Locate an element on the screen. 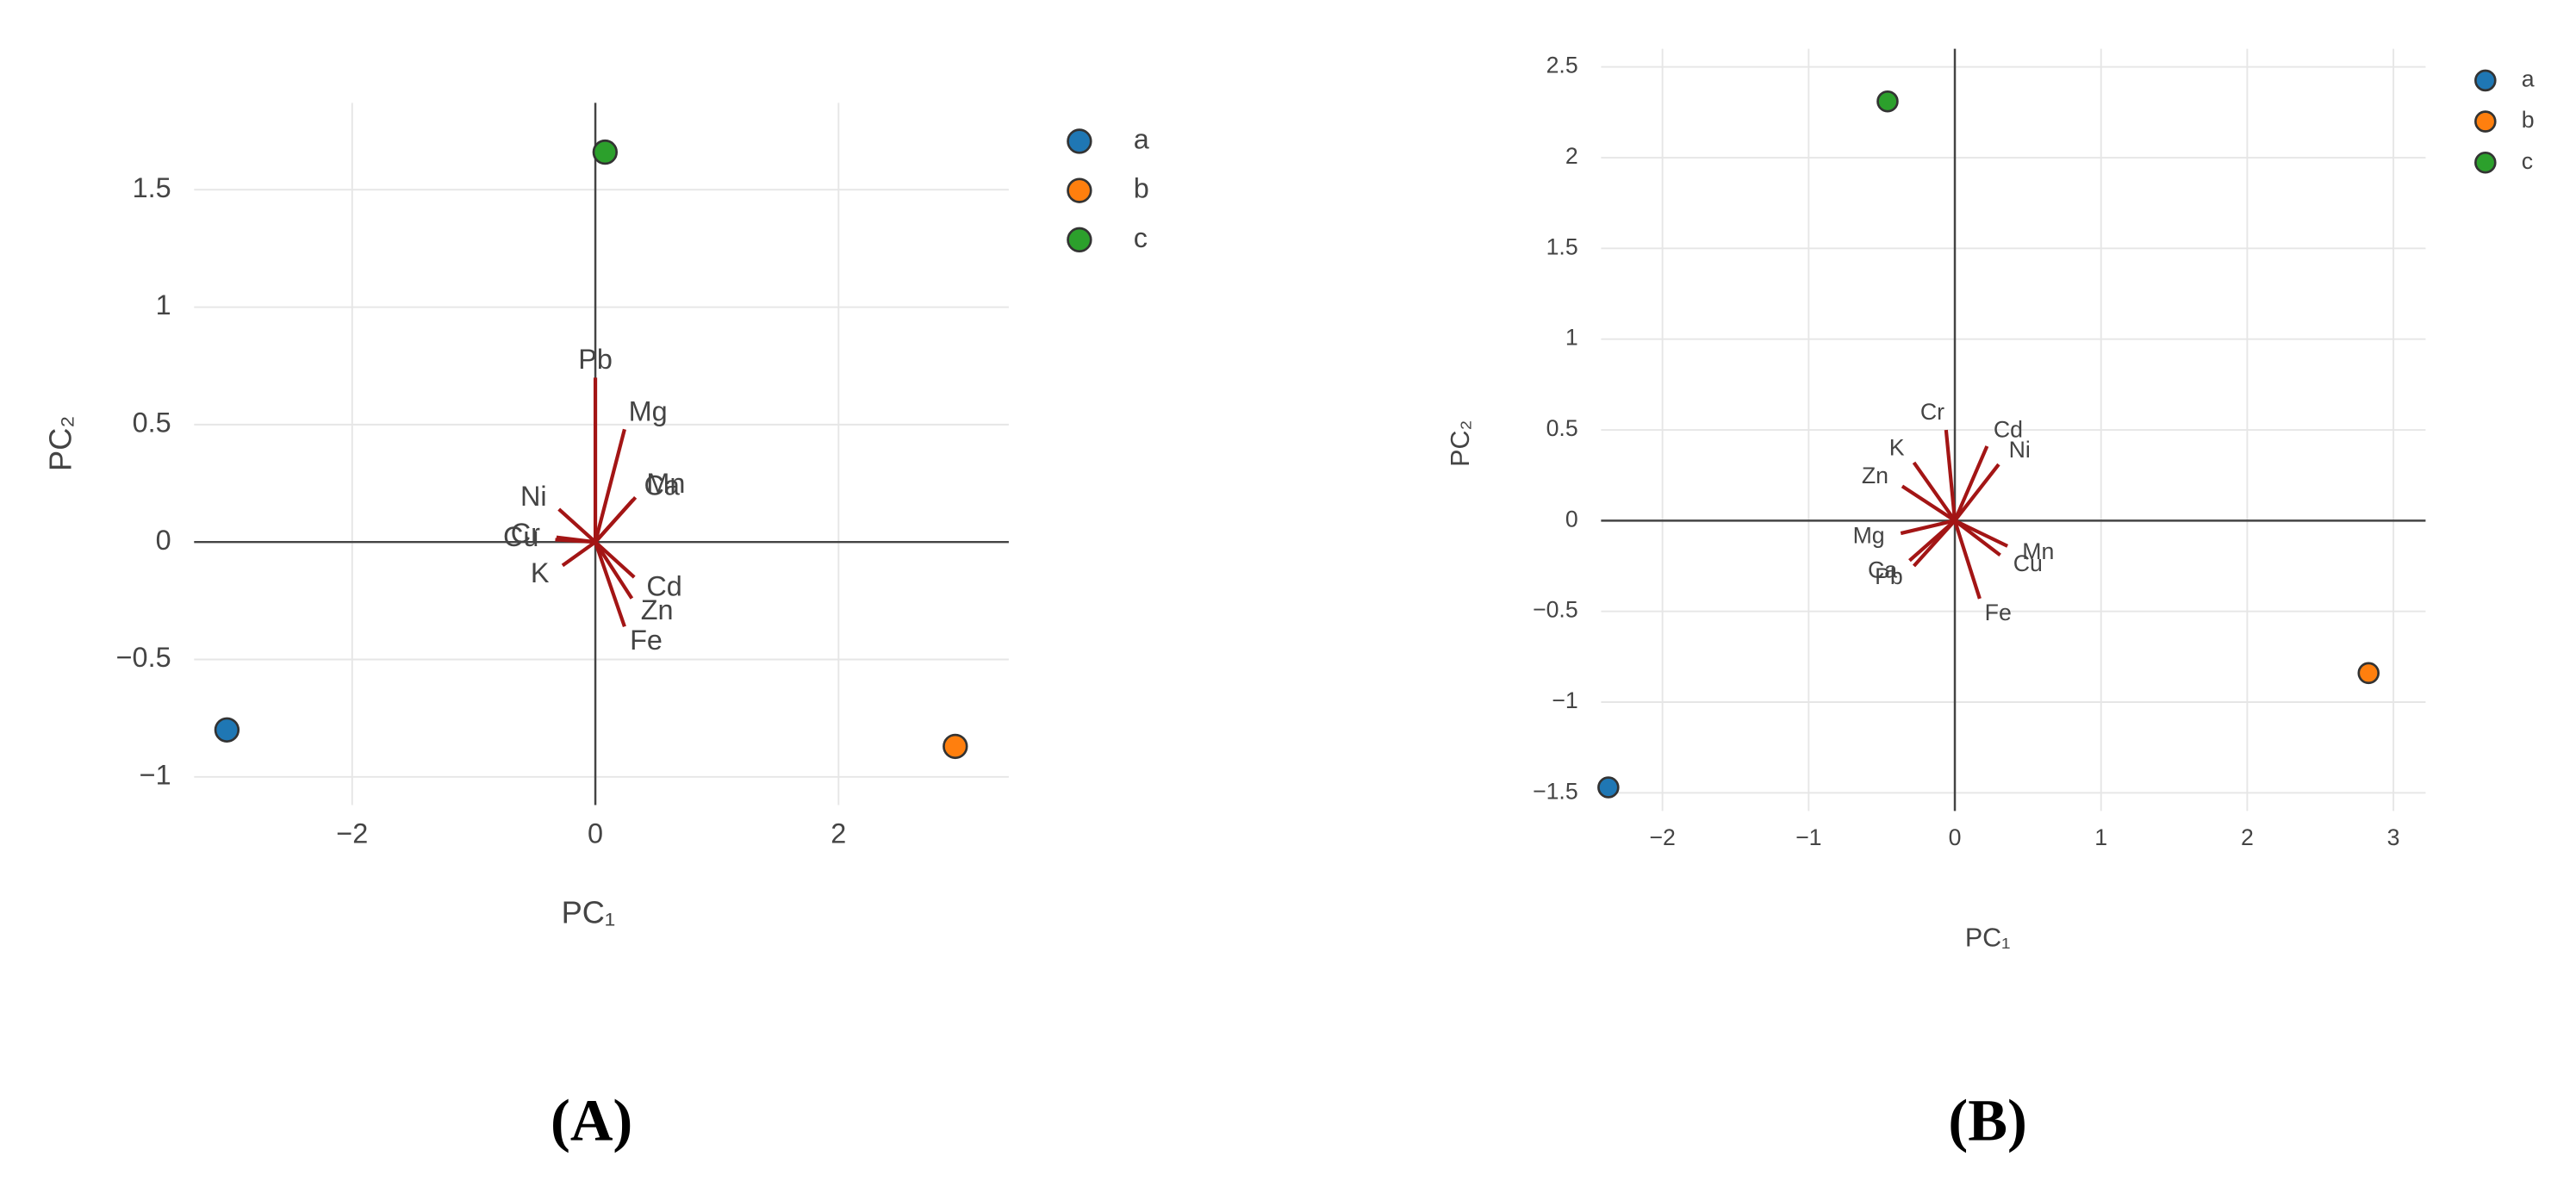  x-tick-label: 3 is located at coordinates (2394, 837).